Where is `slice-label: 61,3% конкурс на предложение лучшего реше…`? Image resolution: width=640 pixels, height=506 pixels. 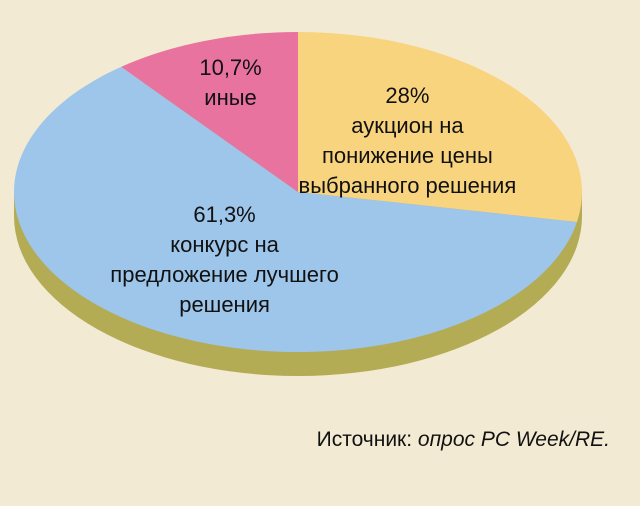 slice-label: 61,3% конкурс на предложение лучшего реше… is located at coordinates (225, 260).